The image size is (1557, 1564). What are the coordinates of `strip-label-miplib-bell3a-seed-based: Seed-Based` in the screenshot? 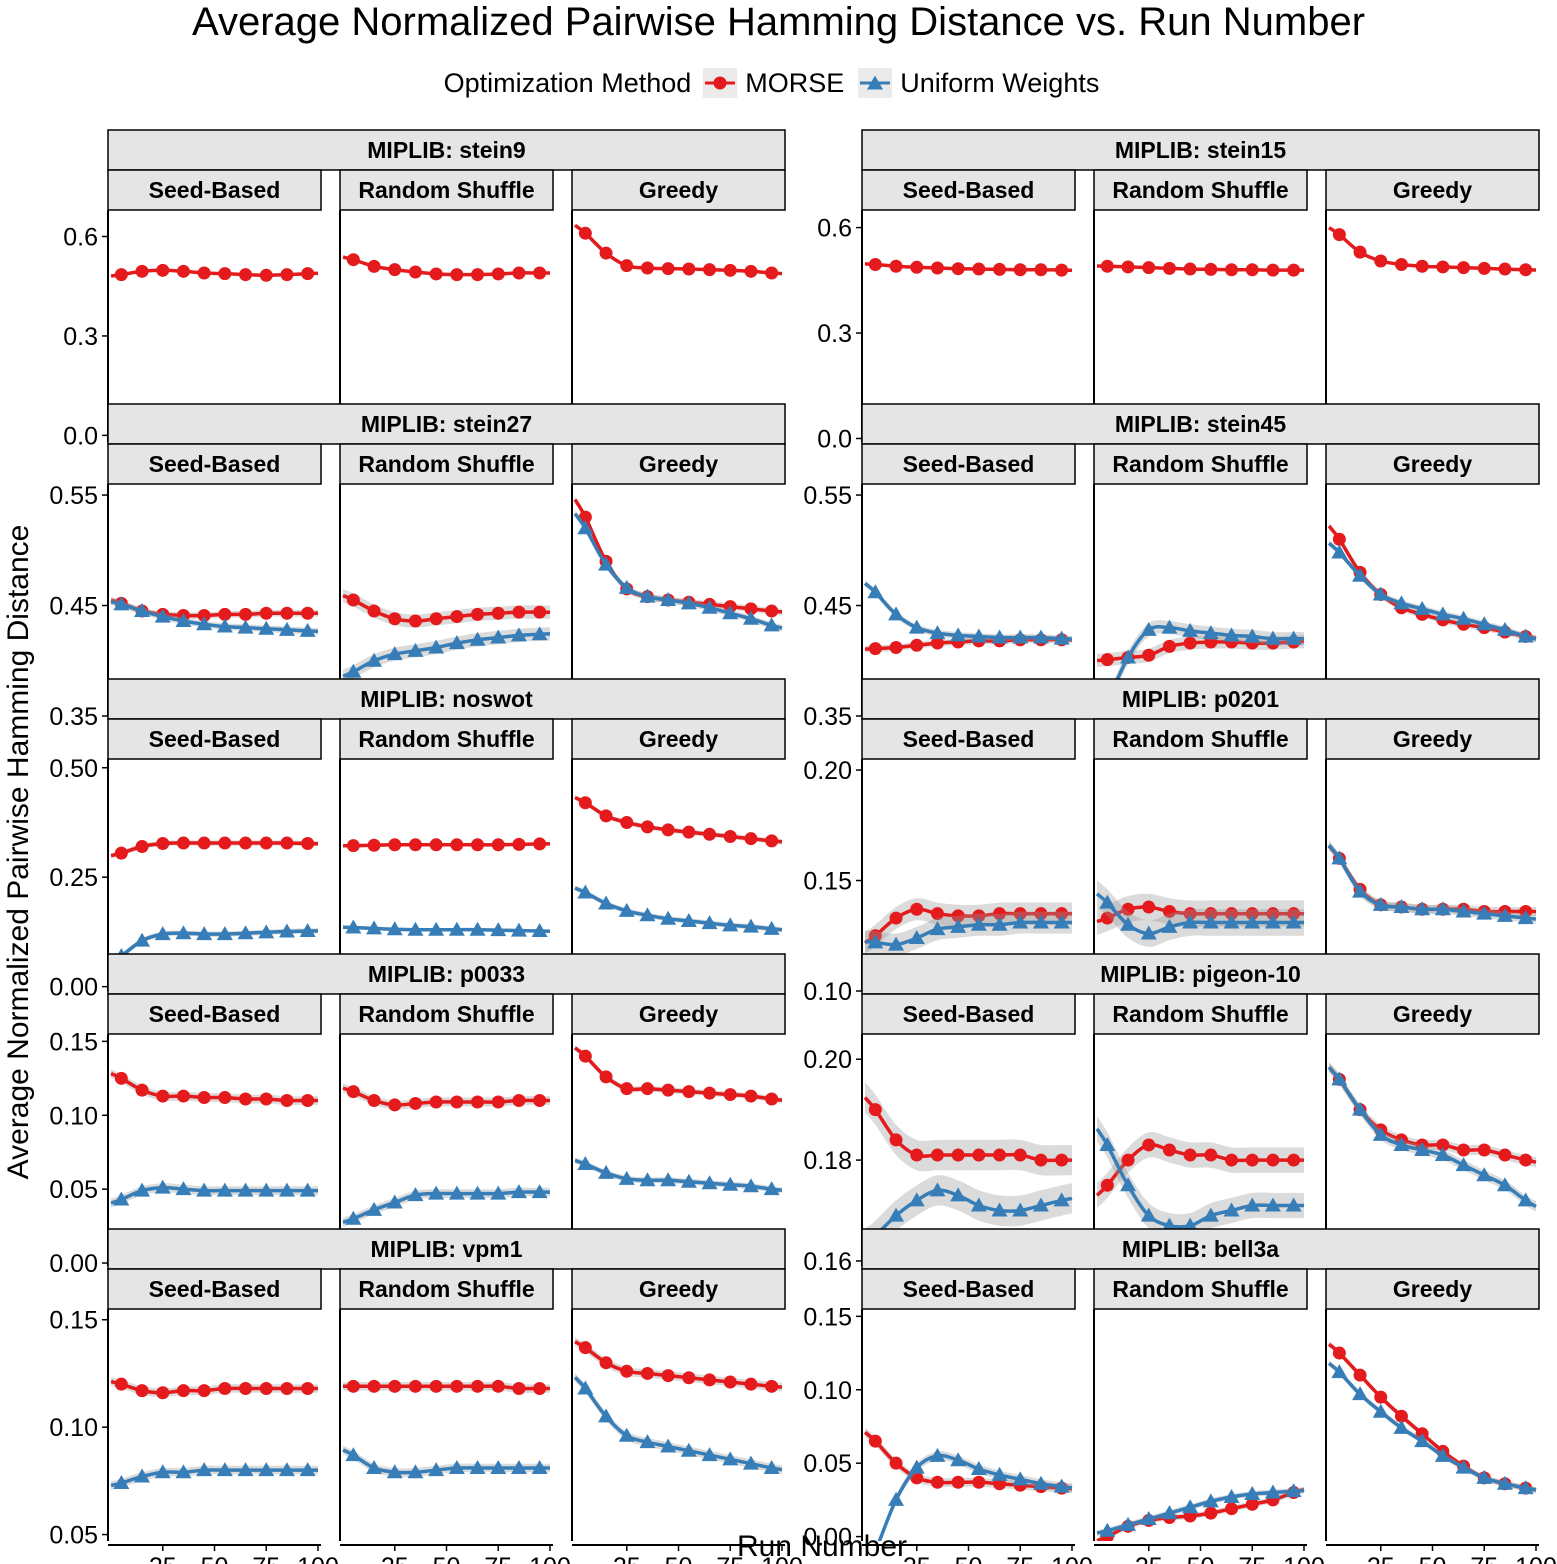 It's located at (969, 1289).